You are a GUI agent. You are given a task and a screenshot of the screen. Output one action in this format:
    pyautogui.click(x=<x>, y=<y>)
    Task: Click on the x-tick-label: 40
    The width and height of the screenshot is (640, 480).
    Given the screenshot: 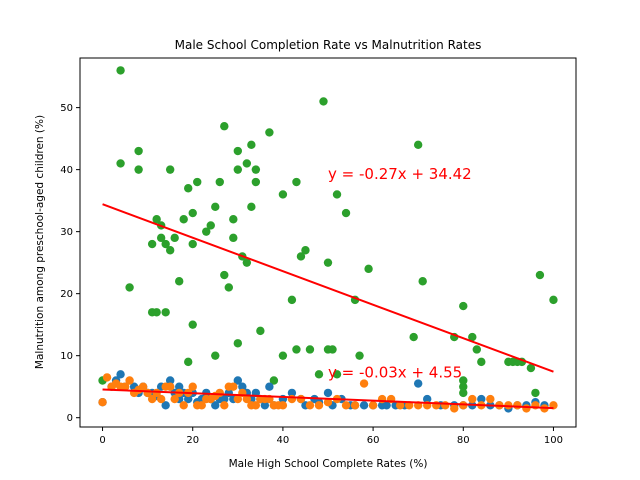 What is the action you would take?
    pyautogui.click(x=283, y=440)
    